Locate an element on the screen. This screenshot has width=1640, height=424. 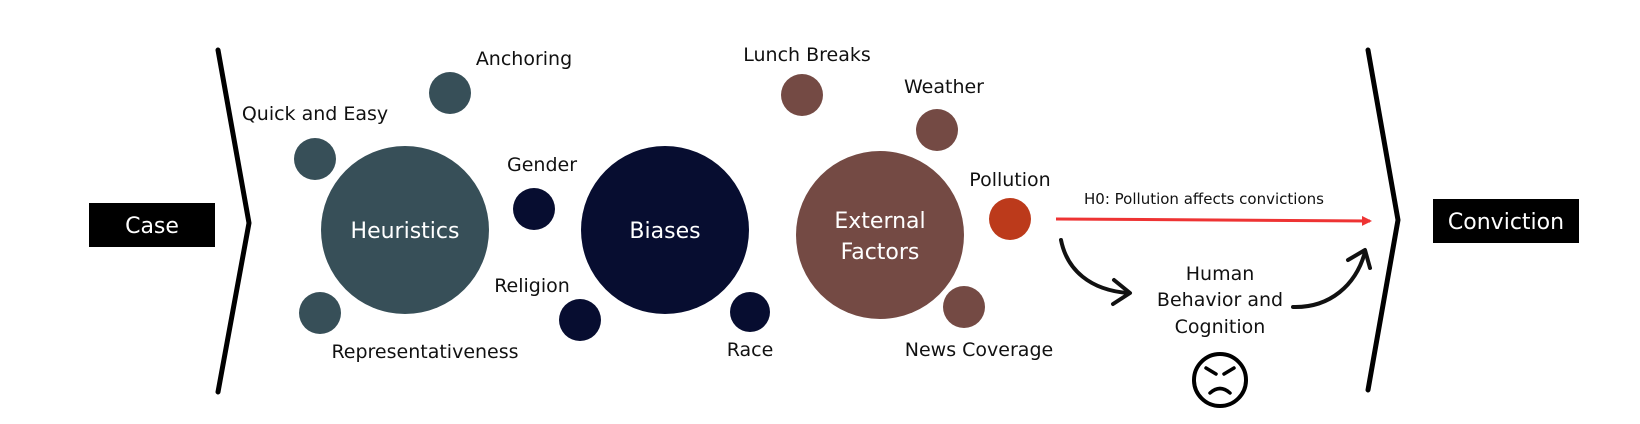
news-coverage-label: News Coverage is located at coordinates (979, 350).